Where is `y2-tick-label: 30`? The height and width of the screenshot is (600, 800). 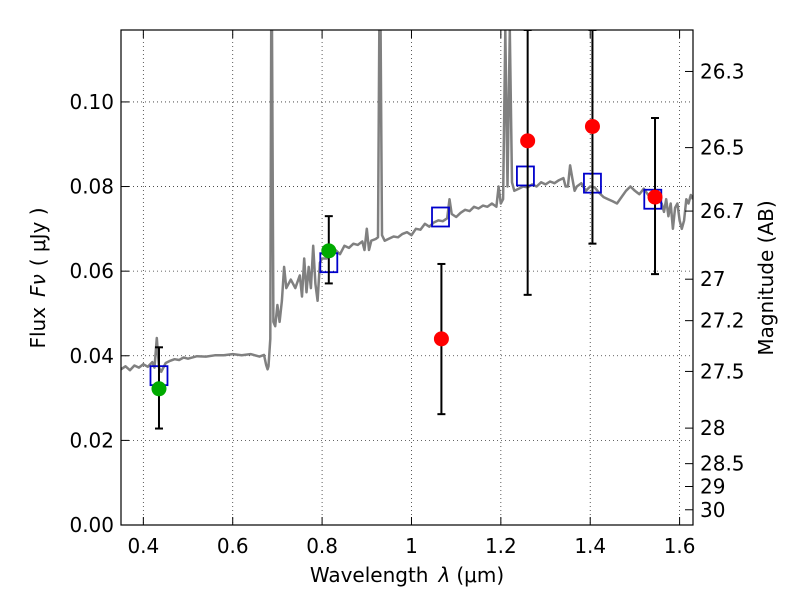
y2-tick-label: 30 is located at coordinates (712, 510).